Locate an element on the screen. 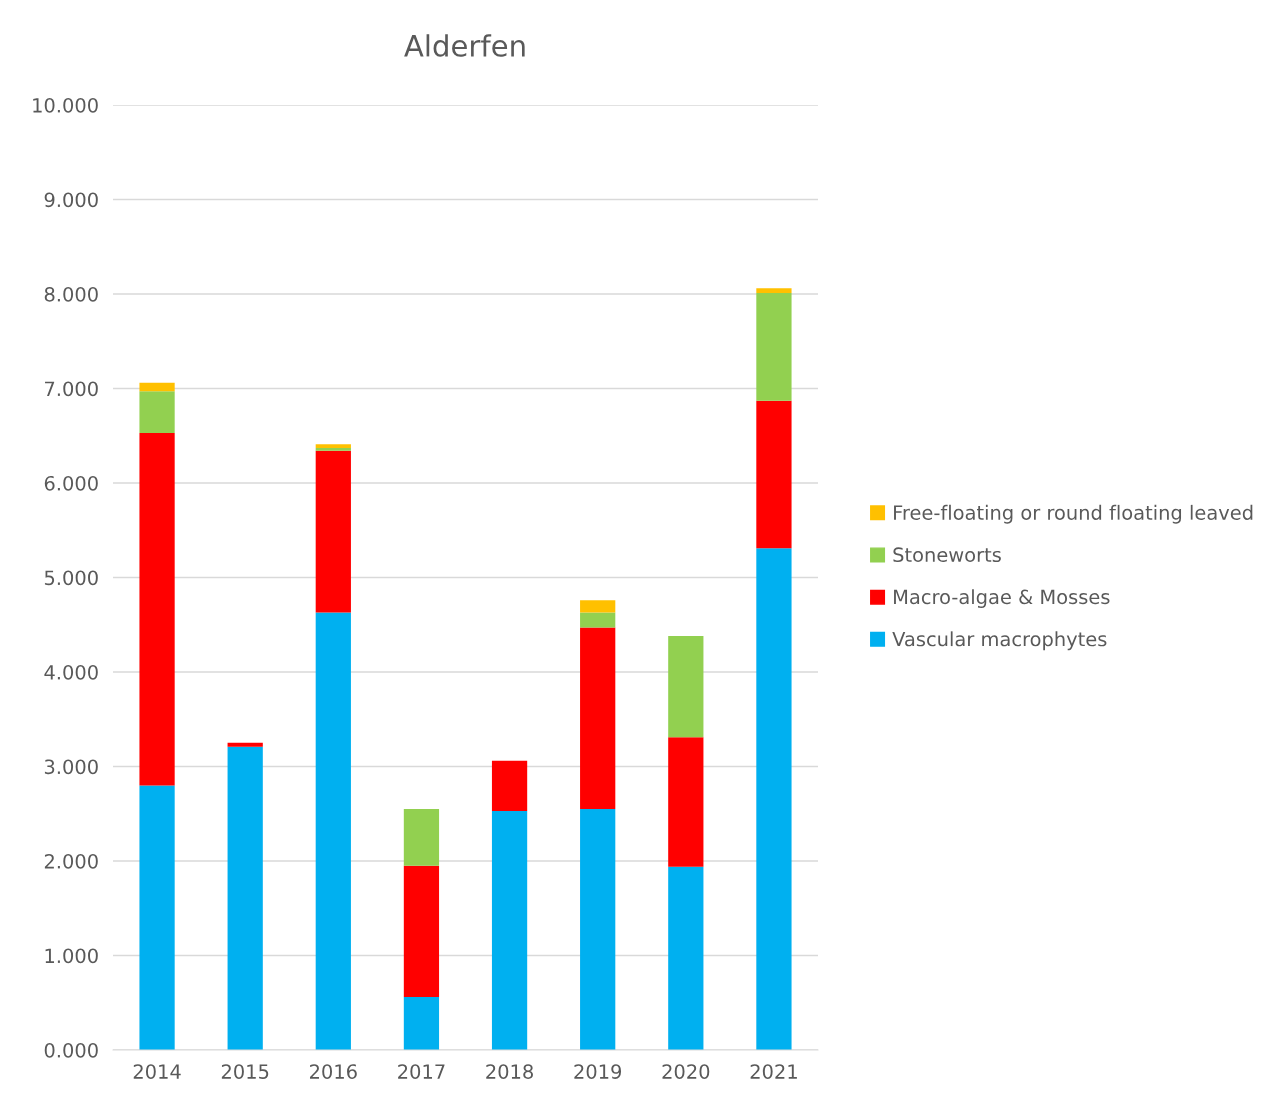 The image size is (1276, 1106). y-tick-label: 1.000 is located at coordinates (71, 956).